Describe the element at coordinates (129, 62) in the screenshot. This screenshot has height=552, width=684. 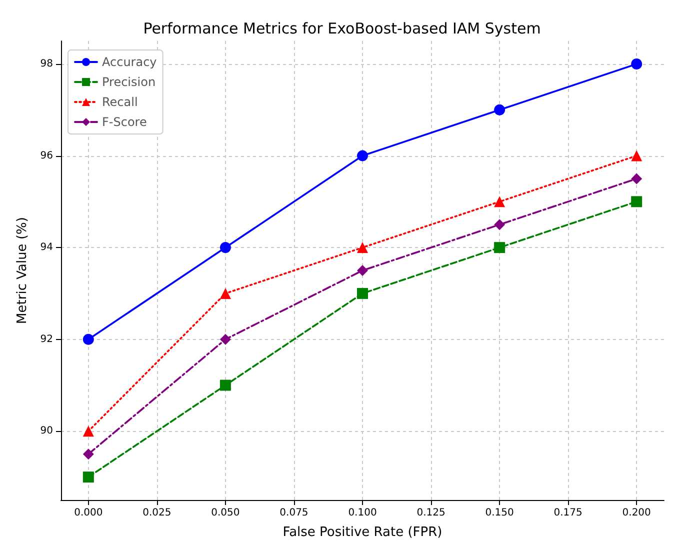
I see `legend-label: Accuracy` at that location.